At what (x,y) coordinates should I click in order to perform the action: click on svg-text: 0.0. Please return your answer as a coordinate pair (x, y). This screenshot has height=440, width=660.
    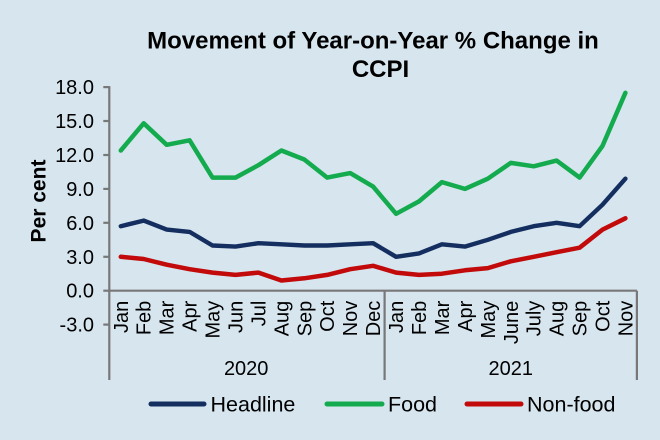
    Looking at the image, I should click on (80, 292).